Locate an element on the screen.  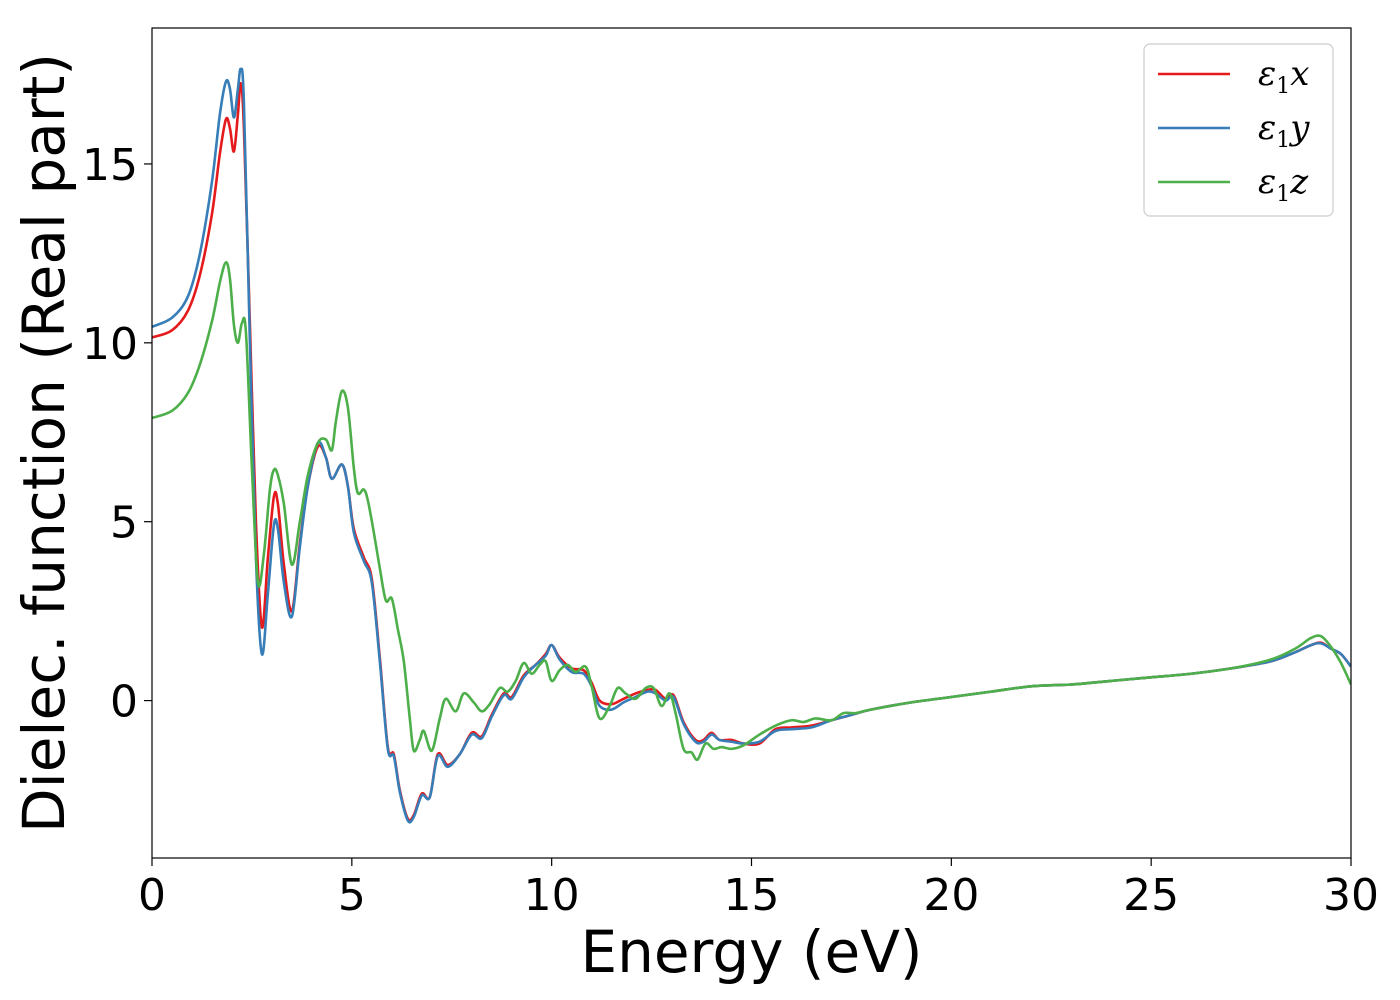
x-axis: 0 5 10 15 20 25 30 is located at coordinates (758, 889).